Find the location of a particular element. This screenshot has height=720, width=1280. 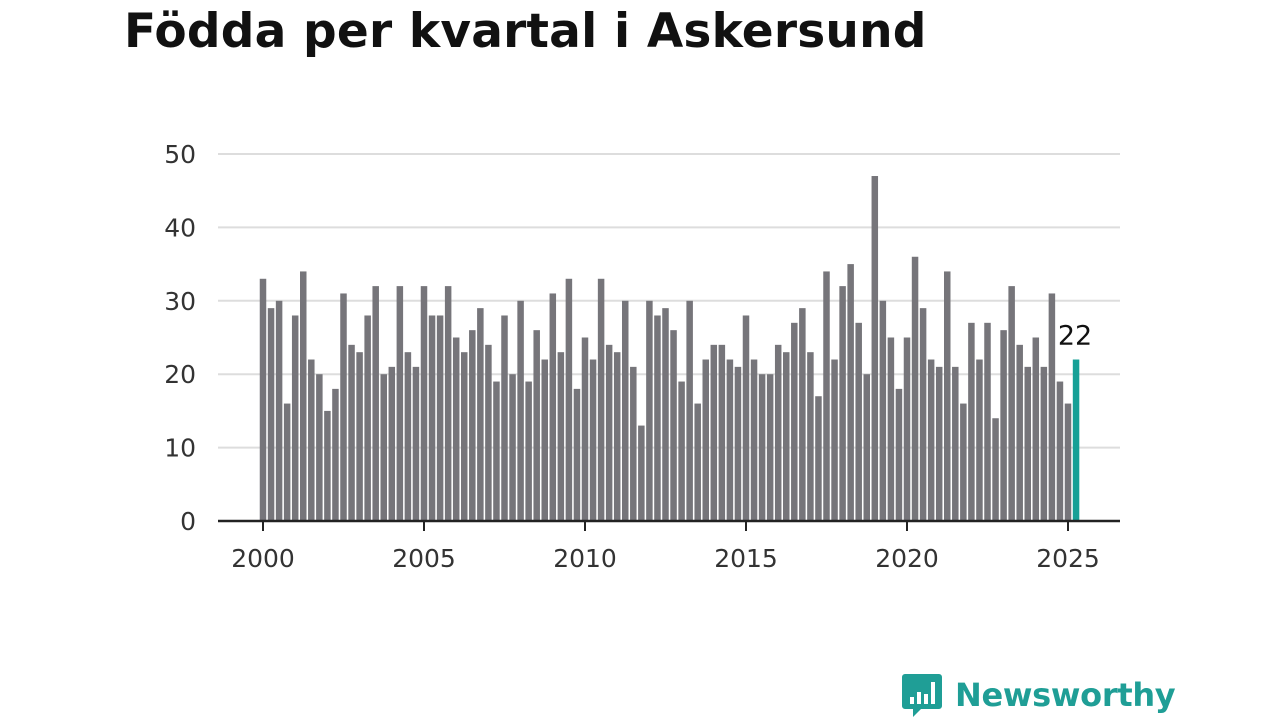

bar-latest is located at coordinates (1076, 440).